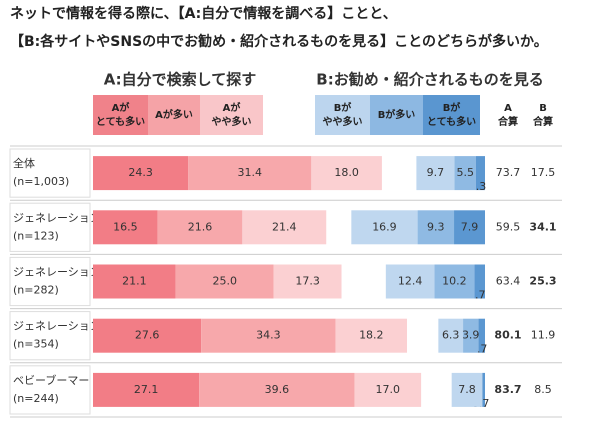 This screenshot has width=600, height=424. I want to click on category-label: 全体, so click(24, 163).